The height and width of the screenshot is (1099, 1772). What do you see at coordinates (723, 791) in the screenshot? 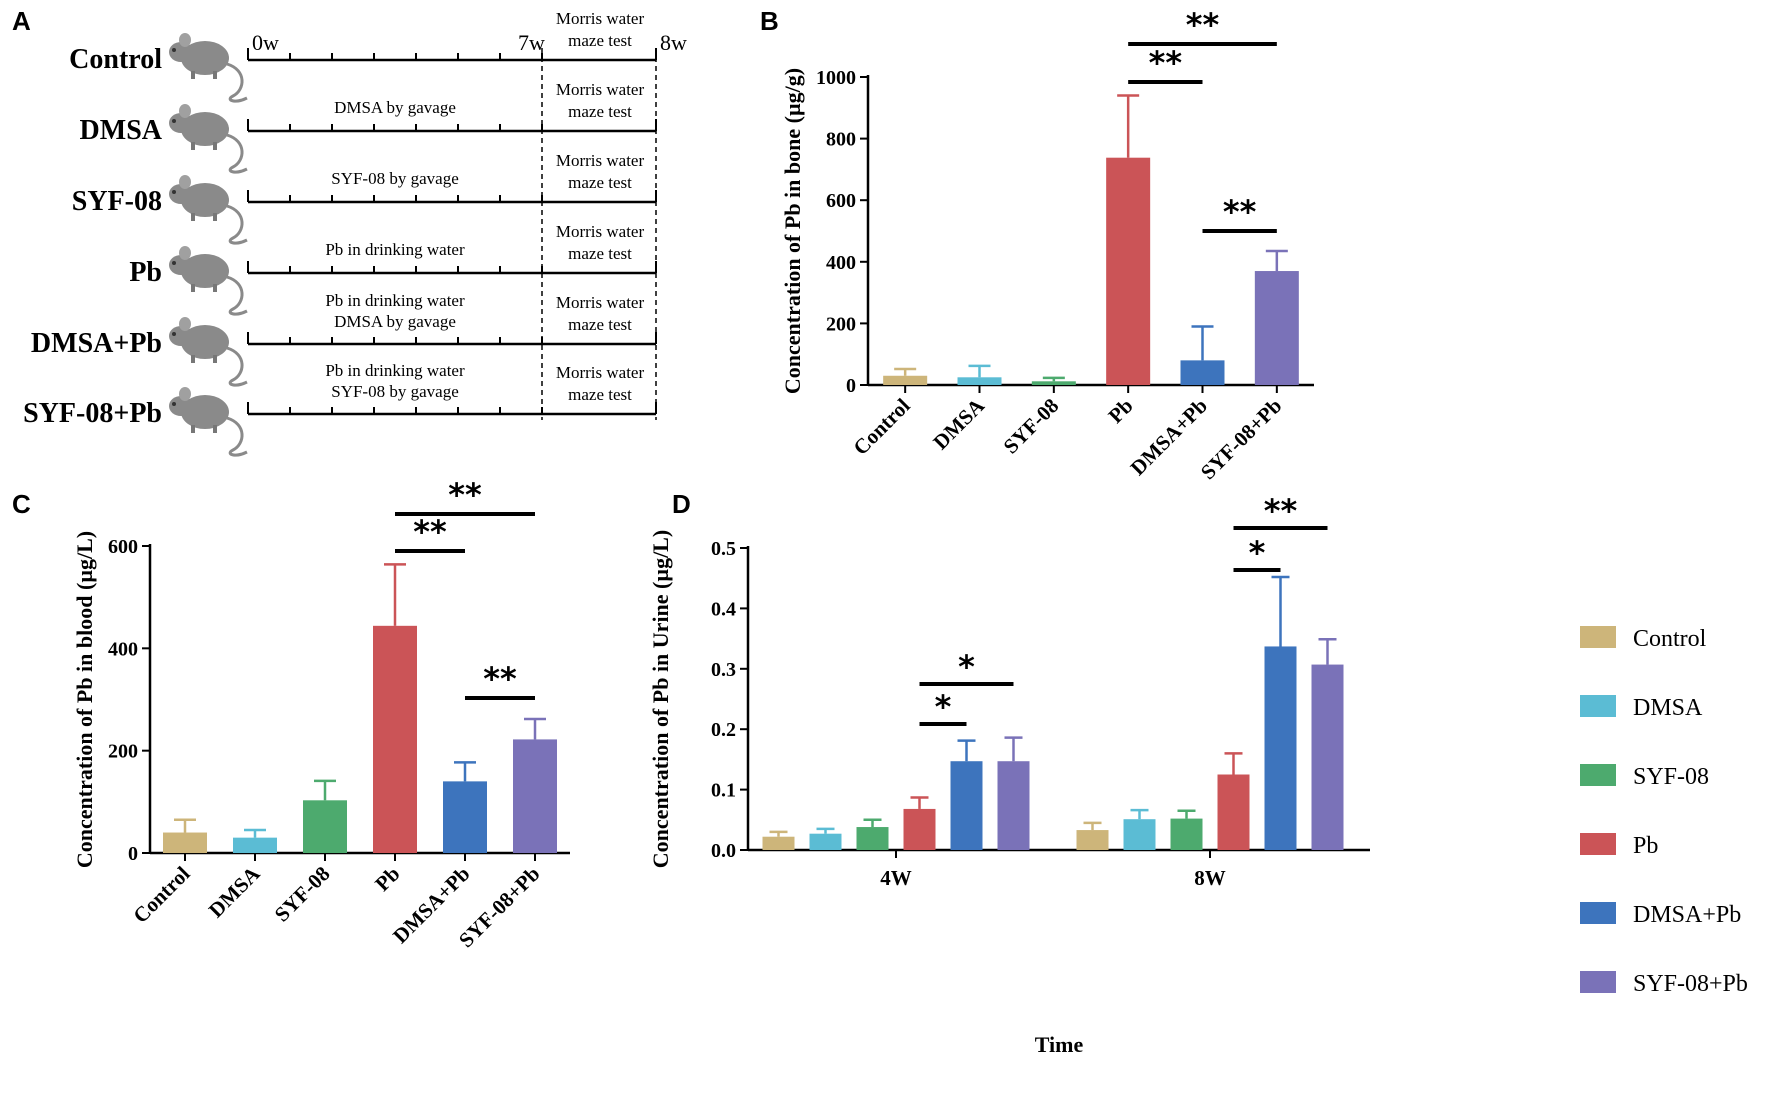
I see `y-tick-label: 0.1` at bounding box center [723, 791].